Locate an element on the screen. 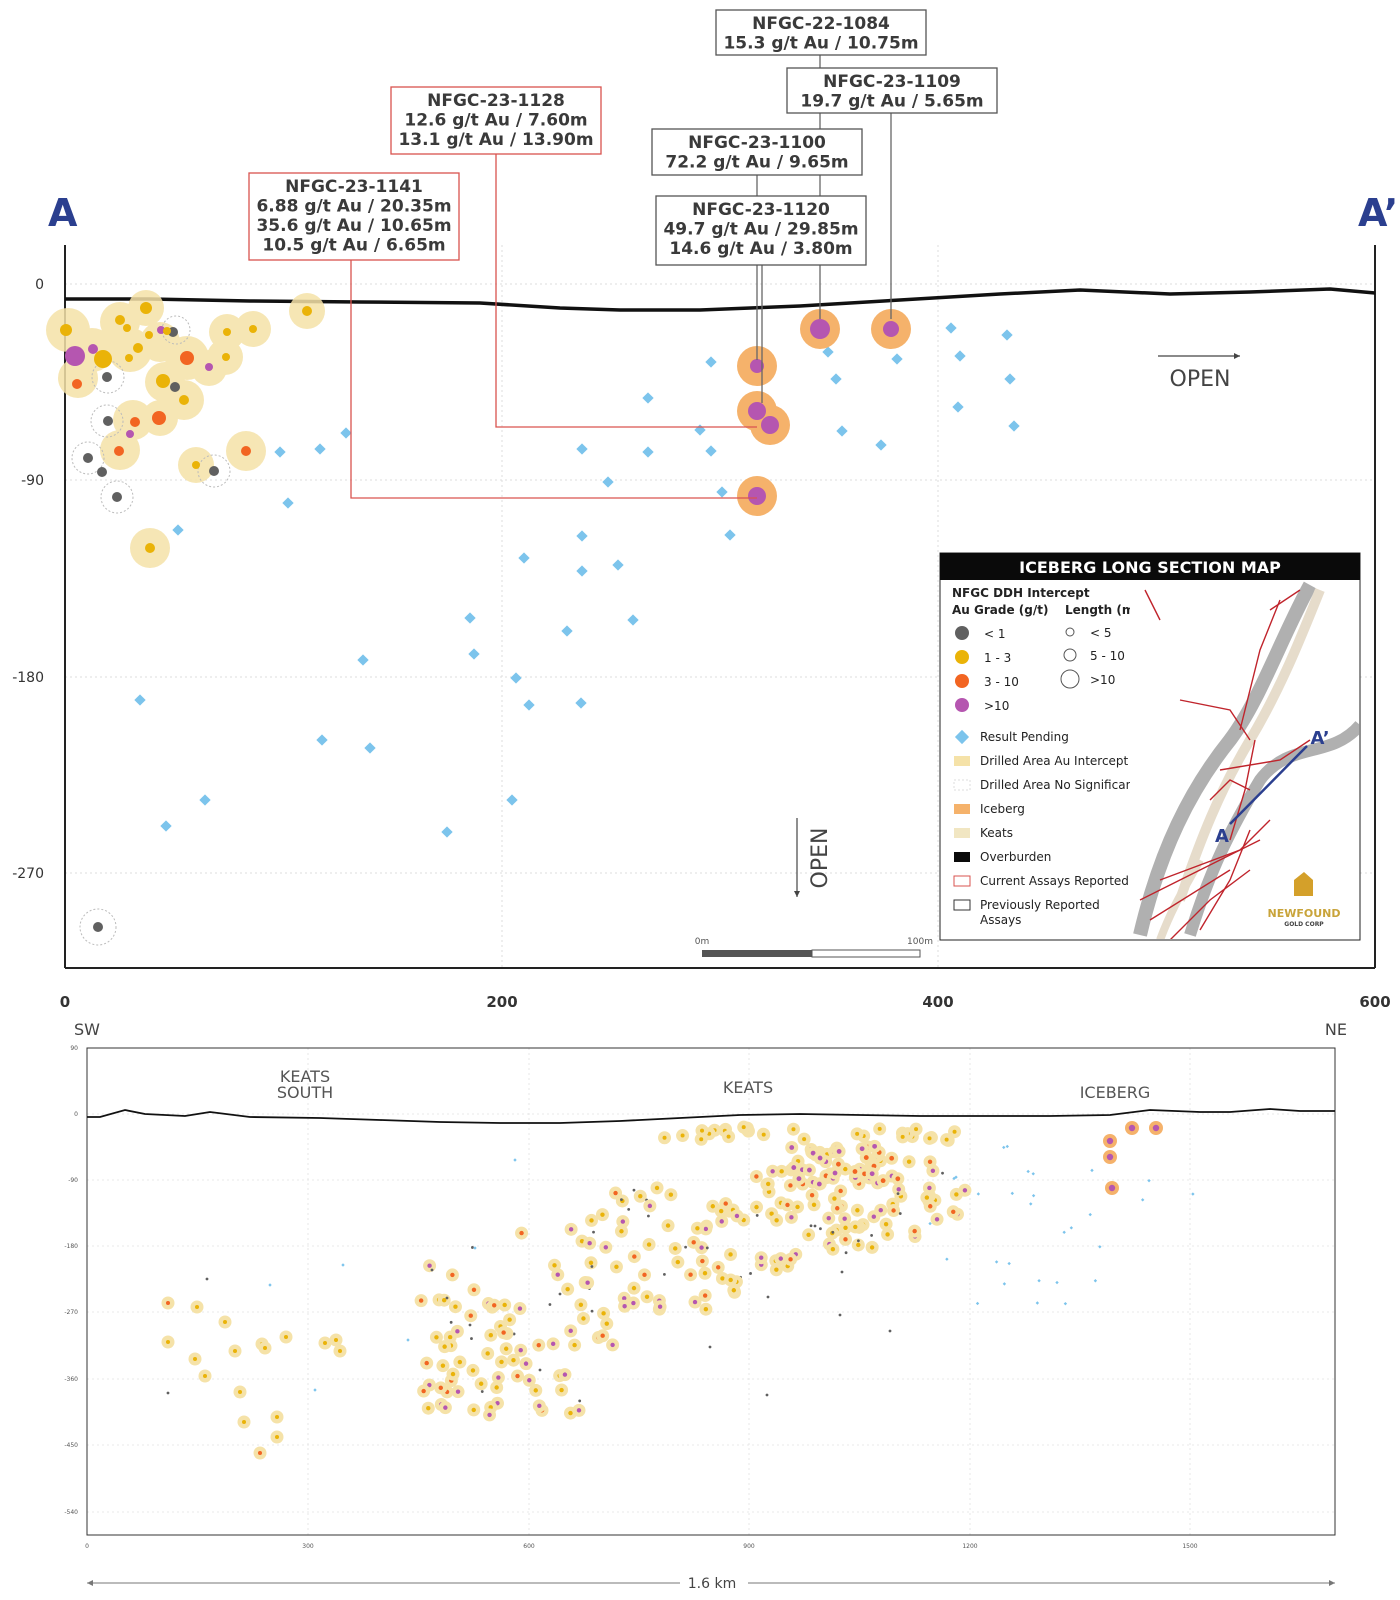 This screenshot has height=1600, width=1400. top-y-tick-2: -180 is located at coordinates (28, 678).